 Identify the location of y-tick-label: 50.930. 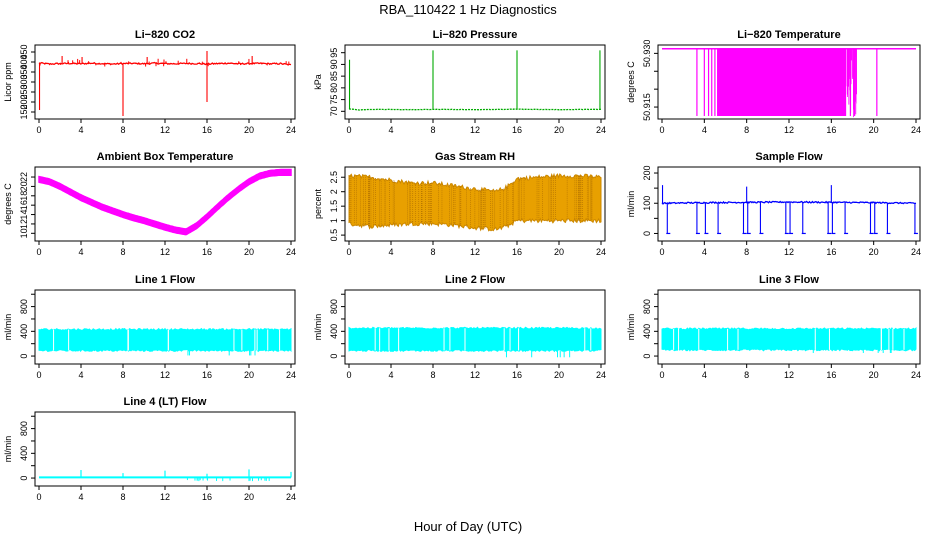
(647, 54).